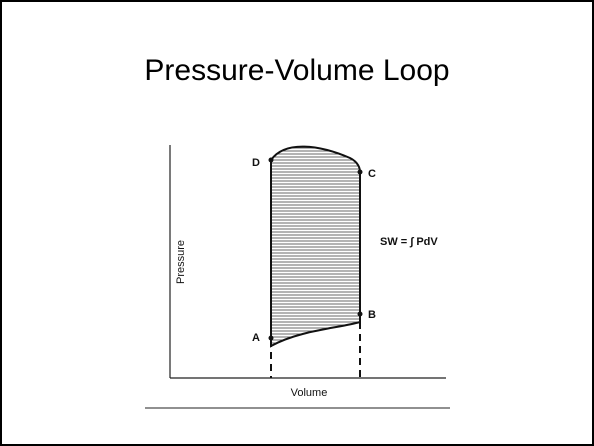  Describe the element at coordinates (360, 314) in the screenshot. I see `point-b` at that location.